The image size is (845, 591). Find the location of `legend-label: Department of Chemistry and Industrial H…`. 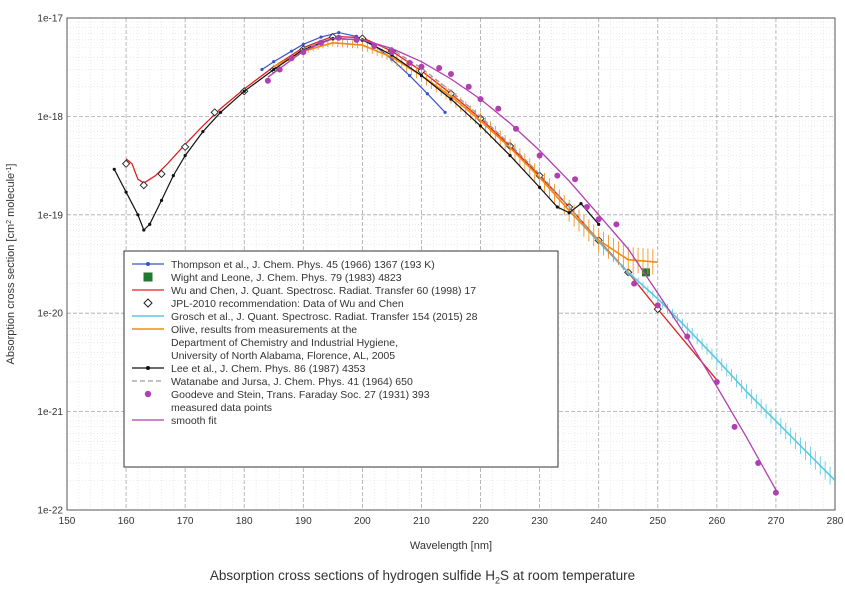

legend-label: Department of Chemistry and Industrial H… is located at coordinates (284, 343).